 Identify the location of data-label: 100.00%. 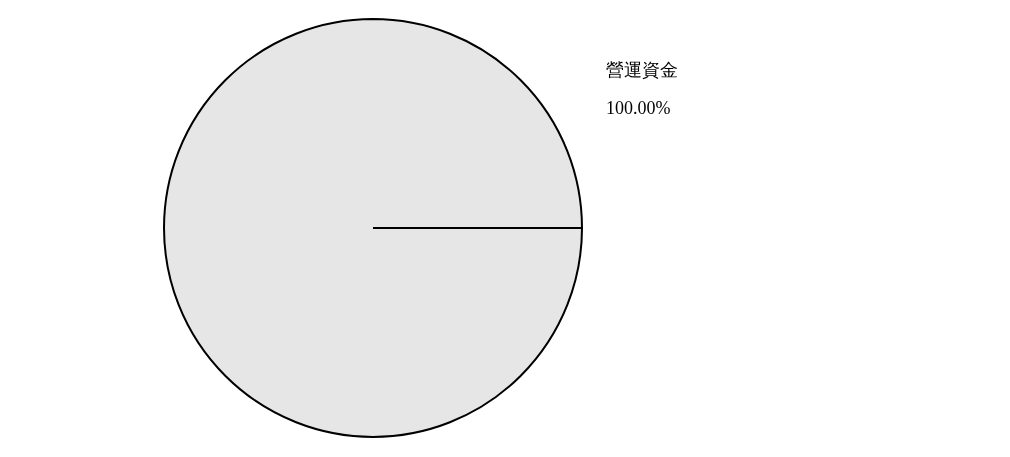
(638, 107).